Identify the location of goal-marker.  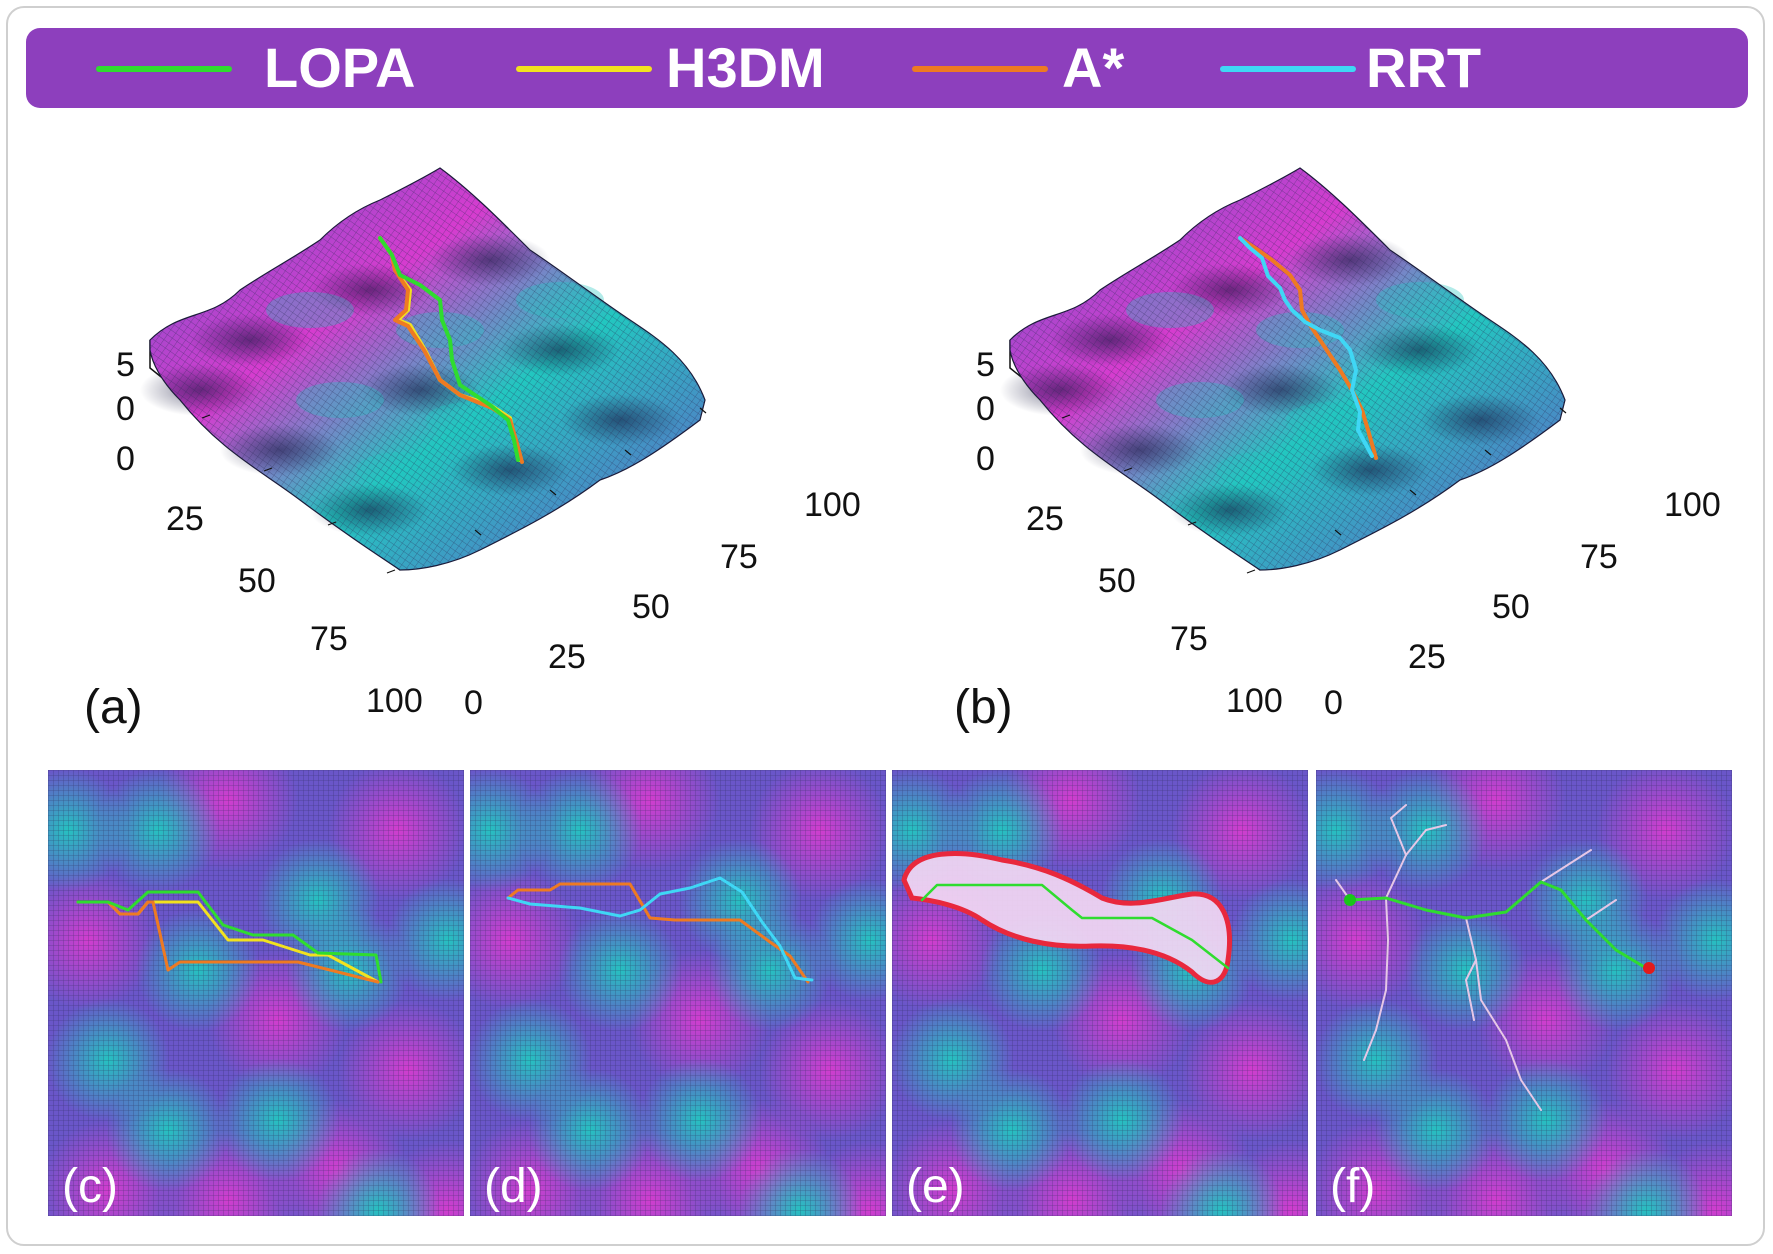
(1649, 968).